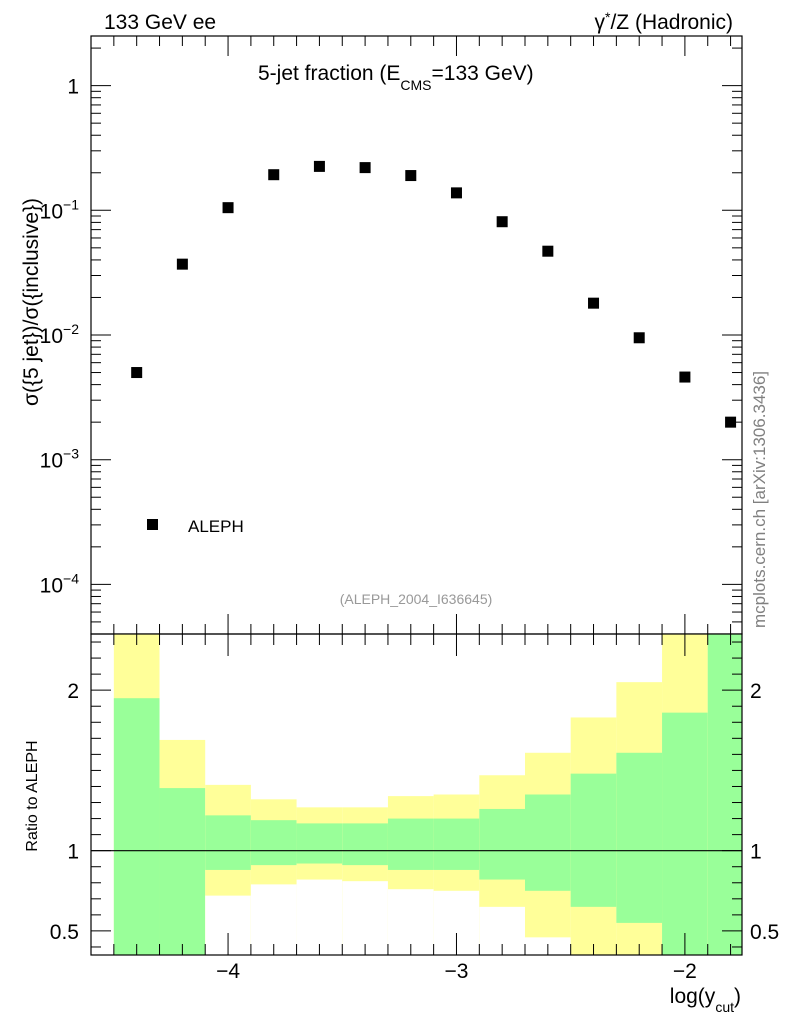 This screenshot has height=1024, width=786. What do you see at coordinates (756, 852) in the screenshot?
I see `ratio-y-tick-label-right: 1` at bounding box center [756, 852].